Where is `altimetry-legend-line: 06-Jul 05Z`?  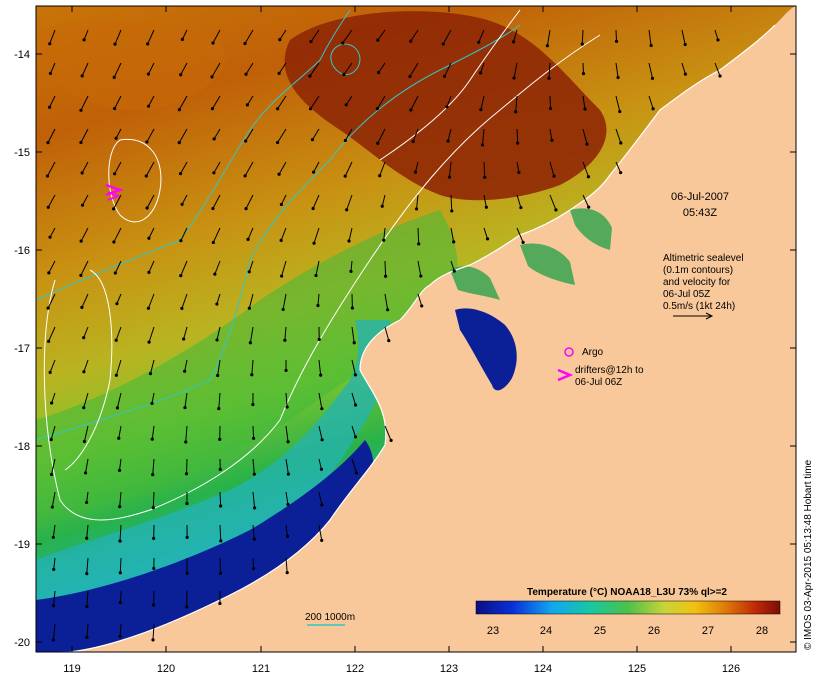 altimetry-legend-line: 06-Jul 05Z is located at coordinates (686, 294).